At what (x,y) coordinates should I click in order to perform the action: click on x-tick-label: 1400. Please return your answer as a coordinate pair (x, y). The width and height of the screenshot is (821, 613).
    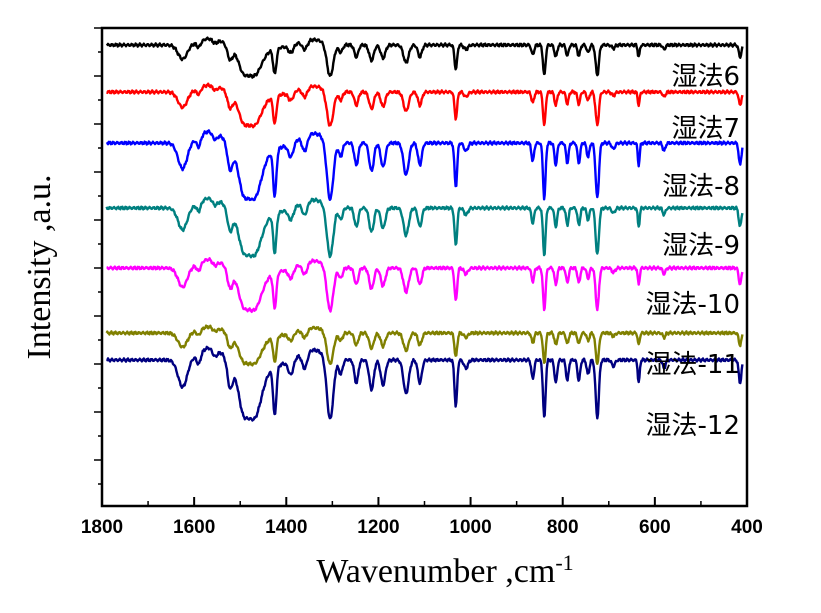
    Looking at the image, I should click on (286, 527).